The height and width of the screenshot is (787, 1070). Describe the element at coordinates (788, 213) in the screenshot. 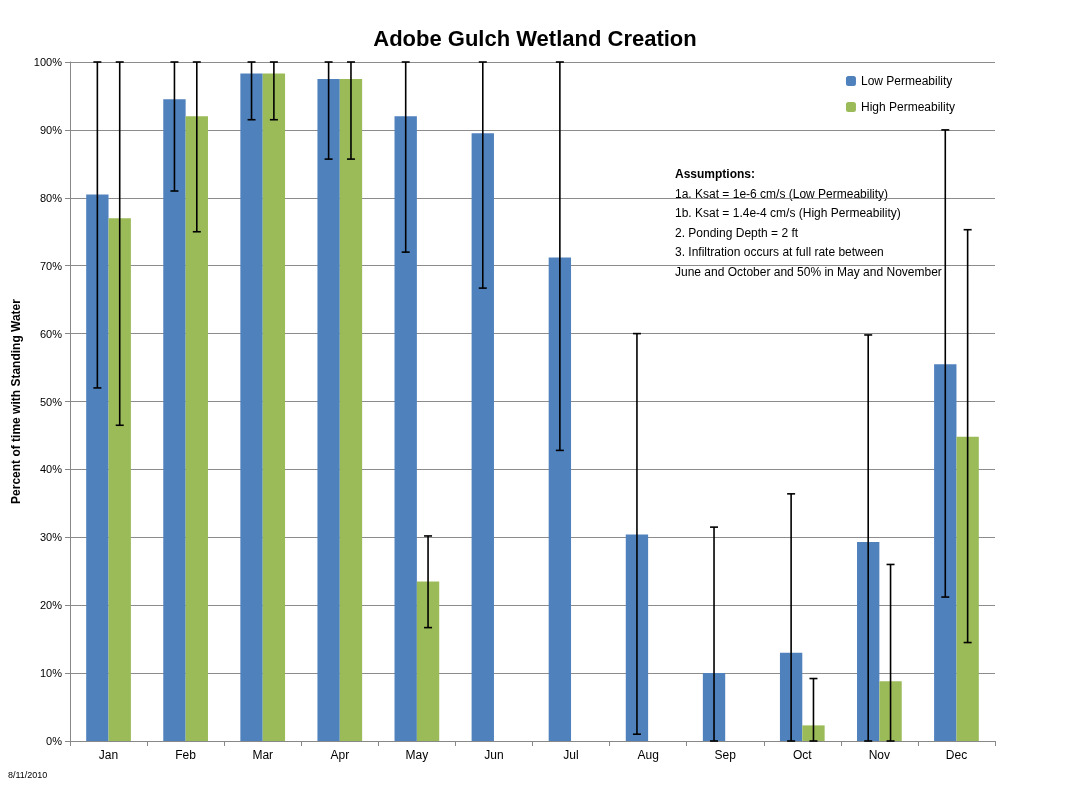

I see `annotation: 1b. Ksat = 1.4e-4 cm/s (High Permeability)` at that location.